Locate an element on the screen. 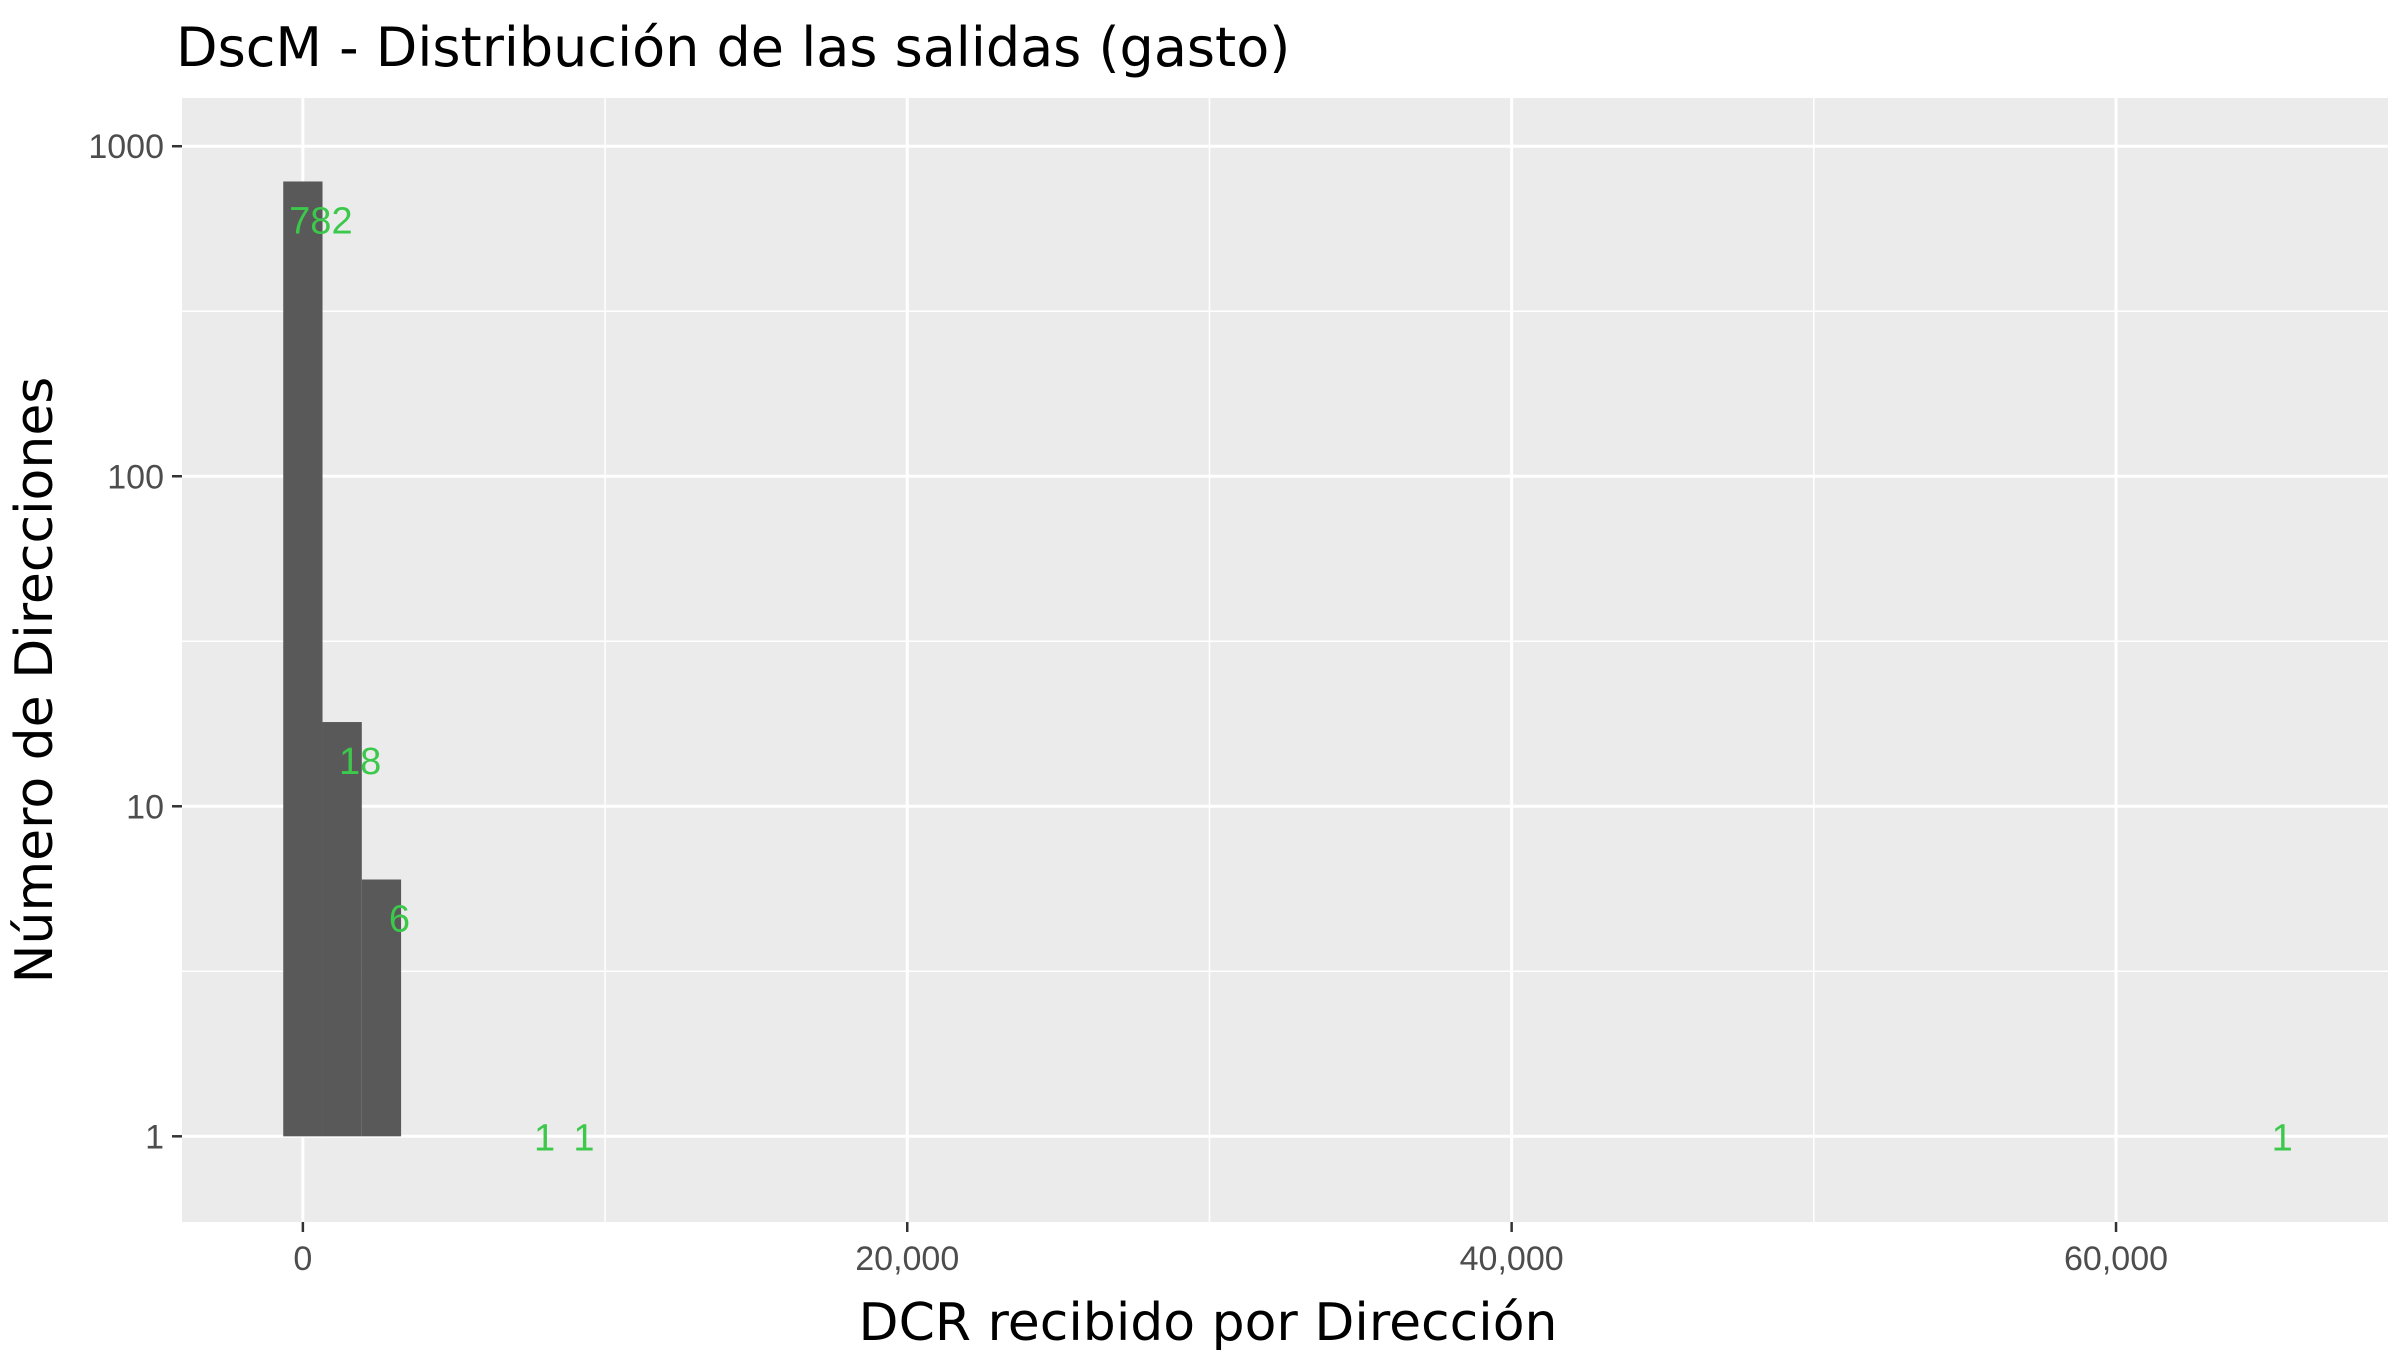  bar-count-label: 782 is located at coordinates (320, 221).